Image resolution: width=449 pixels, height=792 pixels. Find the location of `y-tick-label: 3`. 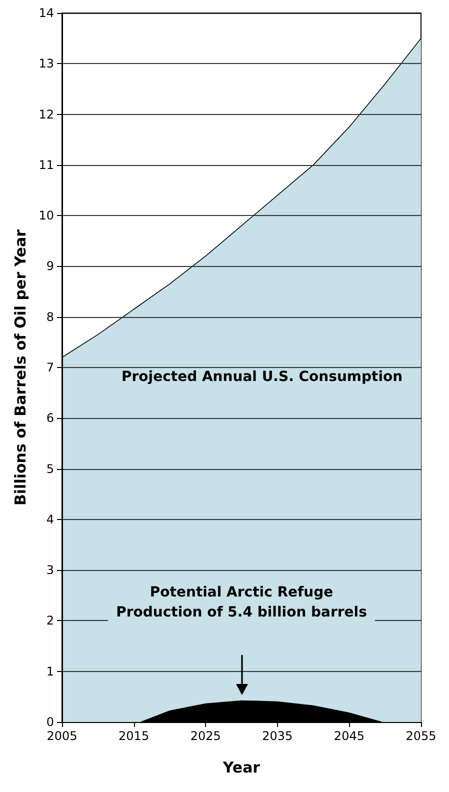

y-tick-label: 3 is located at coordinates (50, 570).